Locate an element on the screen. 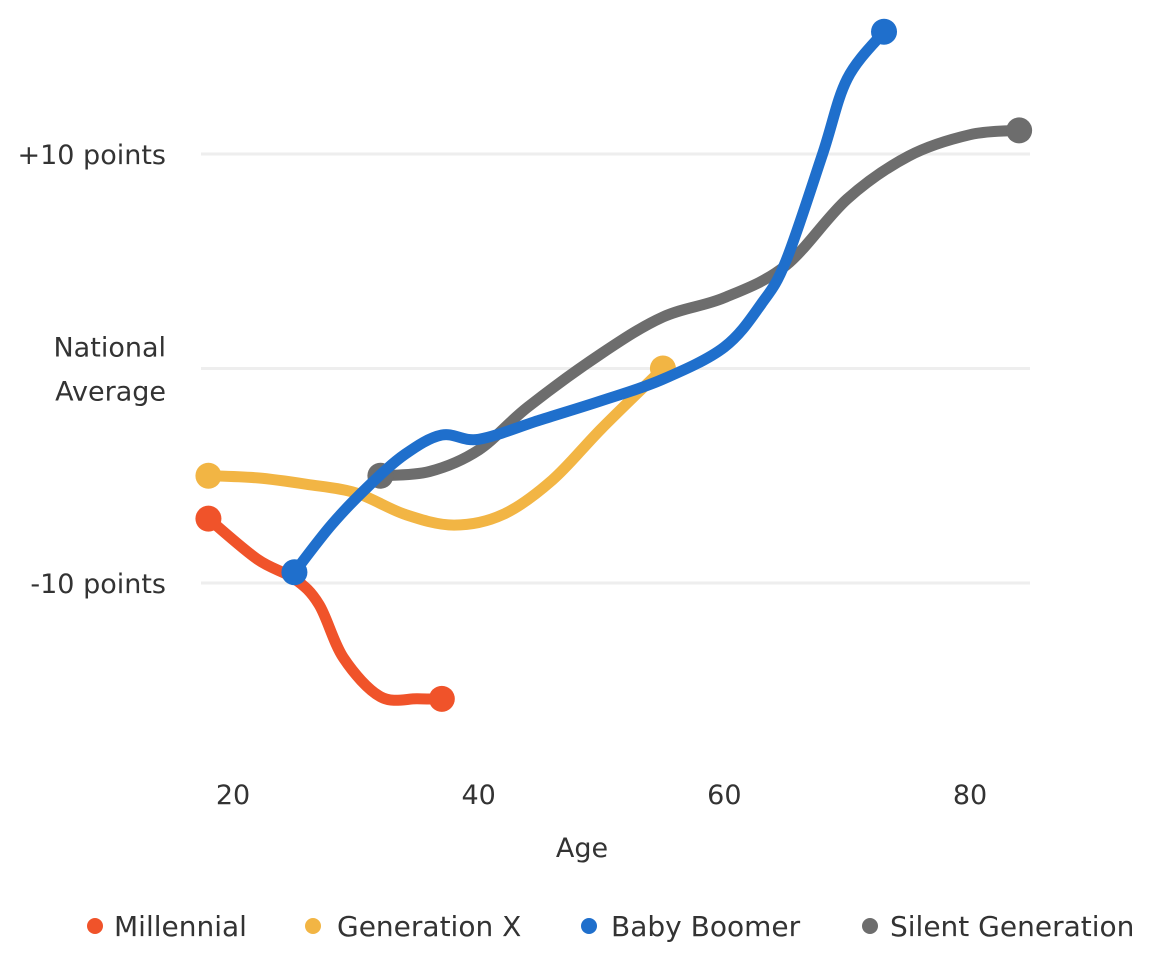 Image resolution: width=1165 pixels, height=964 pixels. series-millennial is located at coordinates (325, 608).